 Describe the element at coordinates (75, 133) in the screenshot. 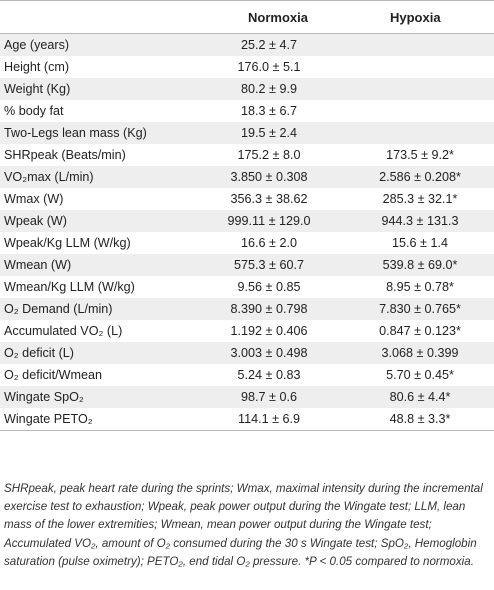

I see `row-label: Two-Legs lean mass (Kg)` at that location.